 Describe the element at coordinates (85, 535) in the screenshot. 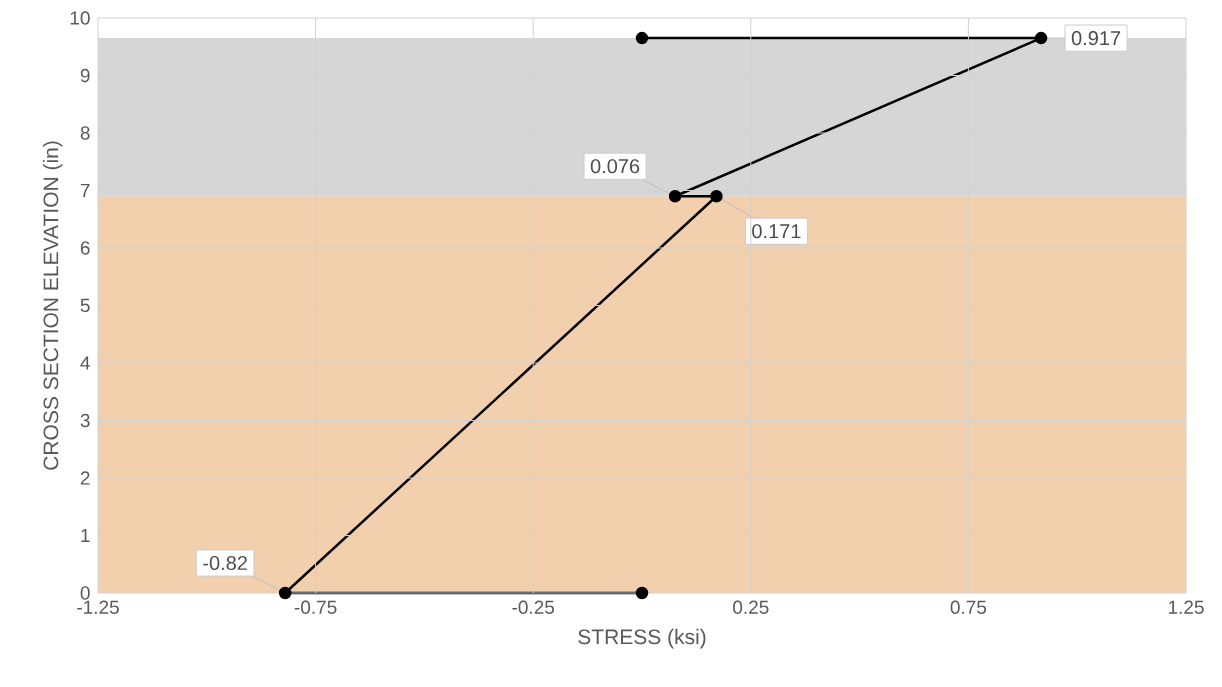

I see `y-tick-label: 1` at that location.